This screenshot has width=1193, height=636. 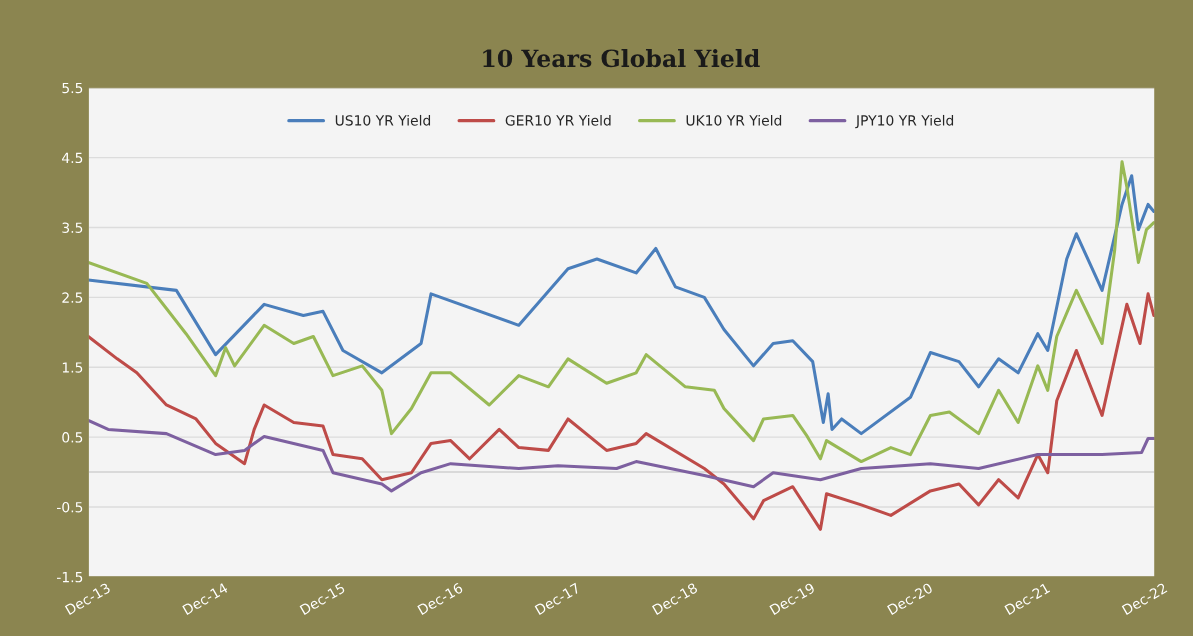 What do you see at coordinates (558, 120) in the screenshot?
I see `legend-label: GER10 YR Yield` at bounding box center [558, 120].